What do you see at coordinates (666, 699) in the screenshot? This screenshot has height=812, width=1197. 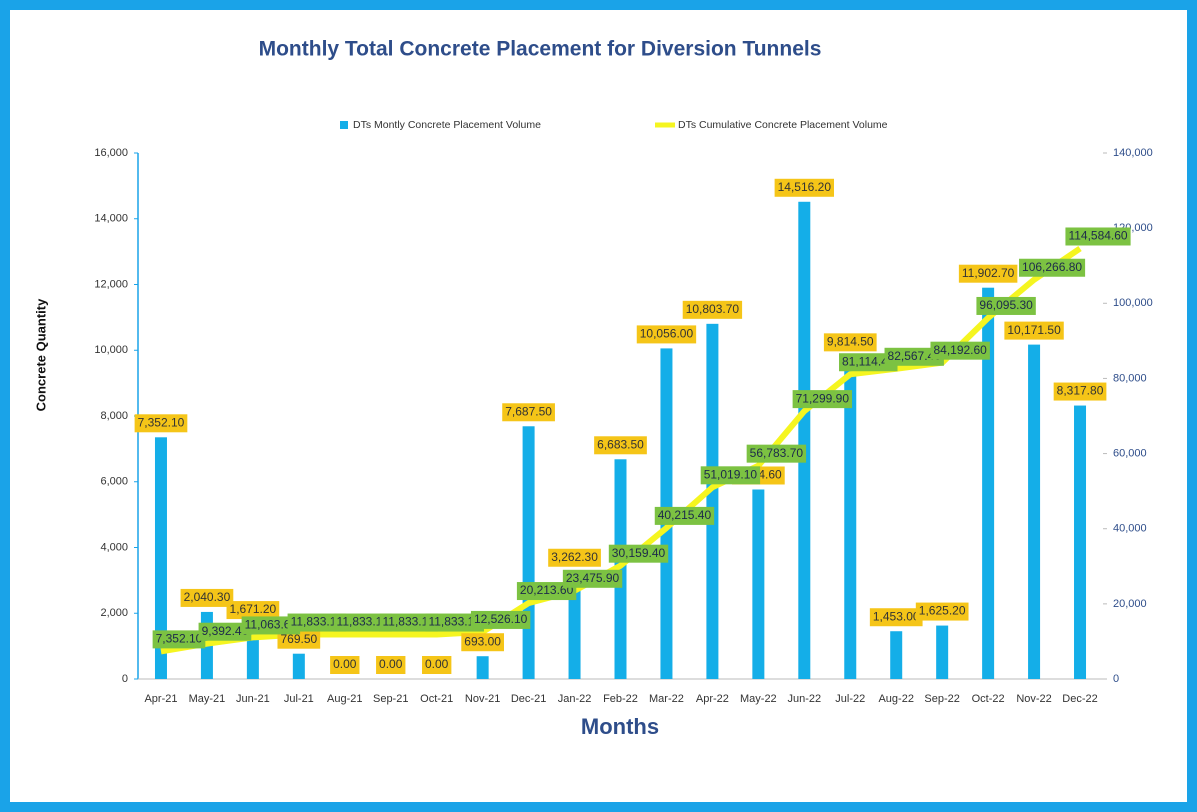 I see `x-tick-label: Mar-22` at bounding box center [666, 699].